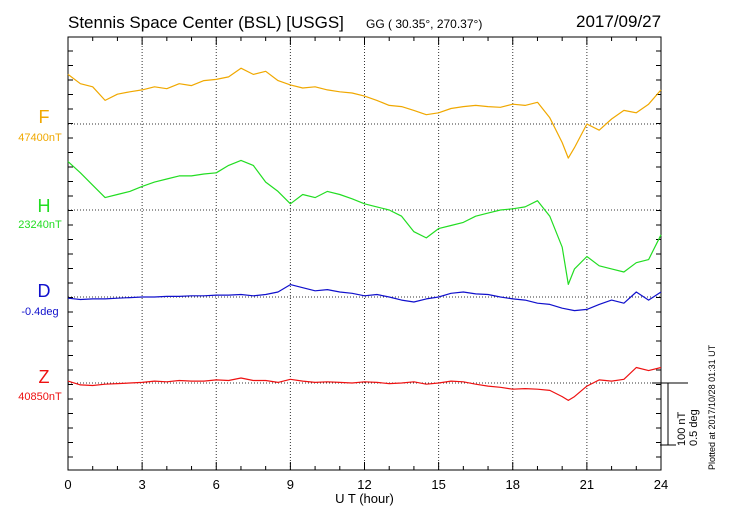 The width and height of the screenshot is (730, 520). What do you see at coordinates (424, 24) in the screenshot?
I see `station-coordinates: GG ( 30.35°, 270.37°)` at bounding box center [424, 24].